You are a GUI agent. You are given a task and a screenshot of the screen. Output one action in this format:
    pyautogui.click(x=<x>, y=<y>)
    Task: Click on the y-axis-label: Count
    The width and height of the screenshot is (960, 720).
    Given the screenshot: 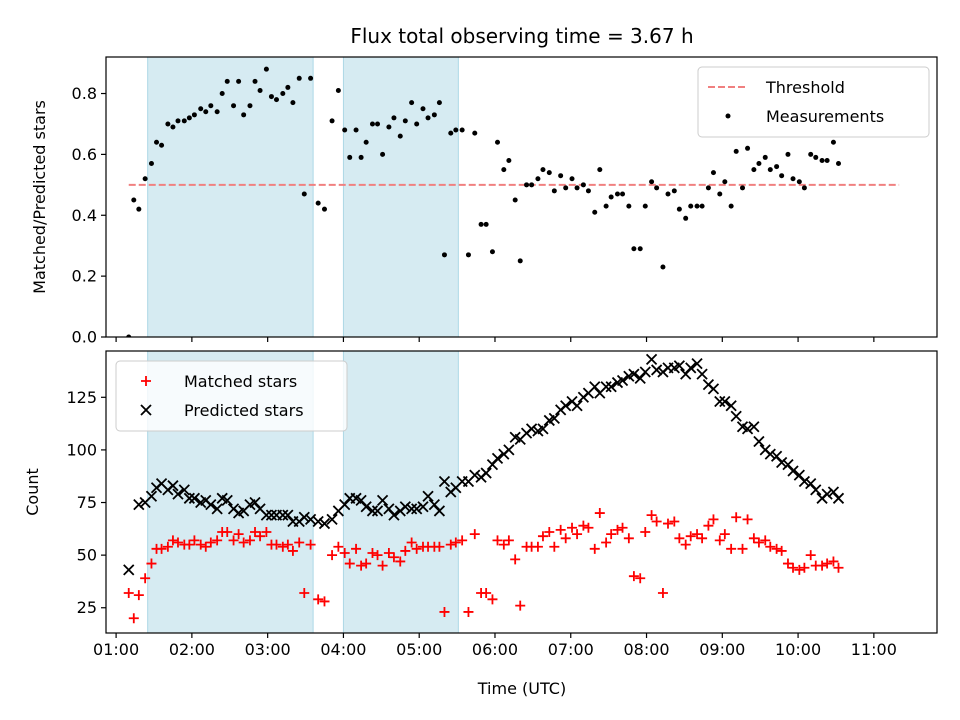 What is the action you would take?
    pyautogui.click(x=32, y=492)
    